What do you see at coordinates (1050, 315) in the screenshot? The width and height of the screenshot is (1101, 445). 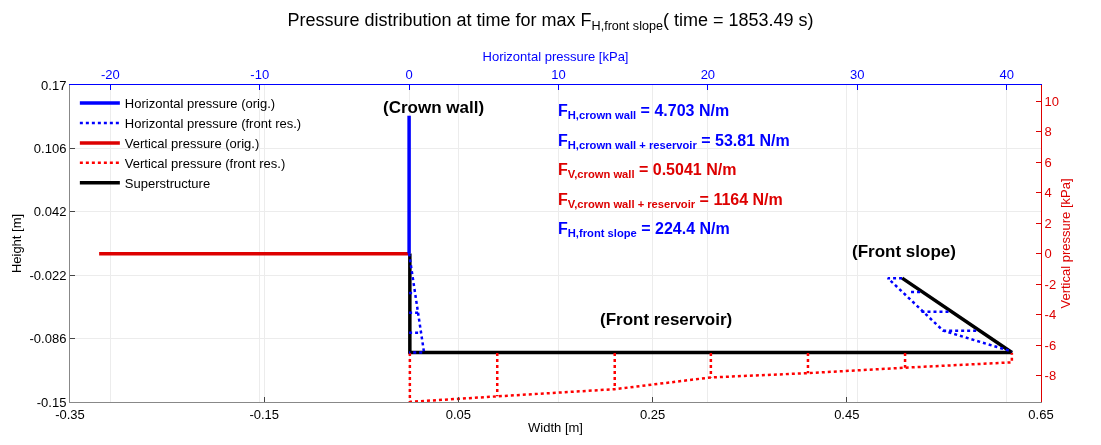 I see `y2-tick-label: -4` at bounding box center [1050, 315].